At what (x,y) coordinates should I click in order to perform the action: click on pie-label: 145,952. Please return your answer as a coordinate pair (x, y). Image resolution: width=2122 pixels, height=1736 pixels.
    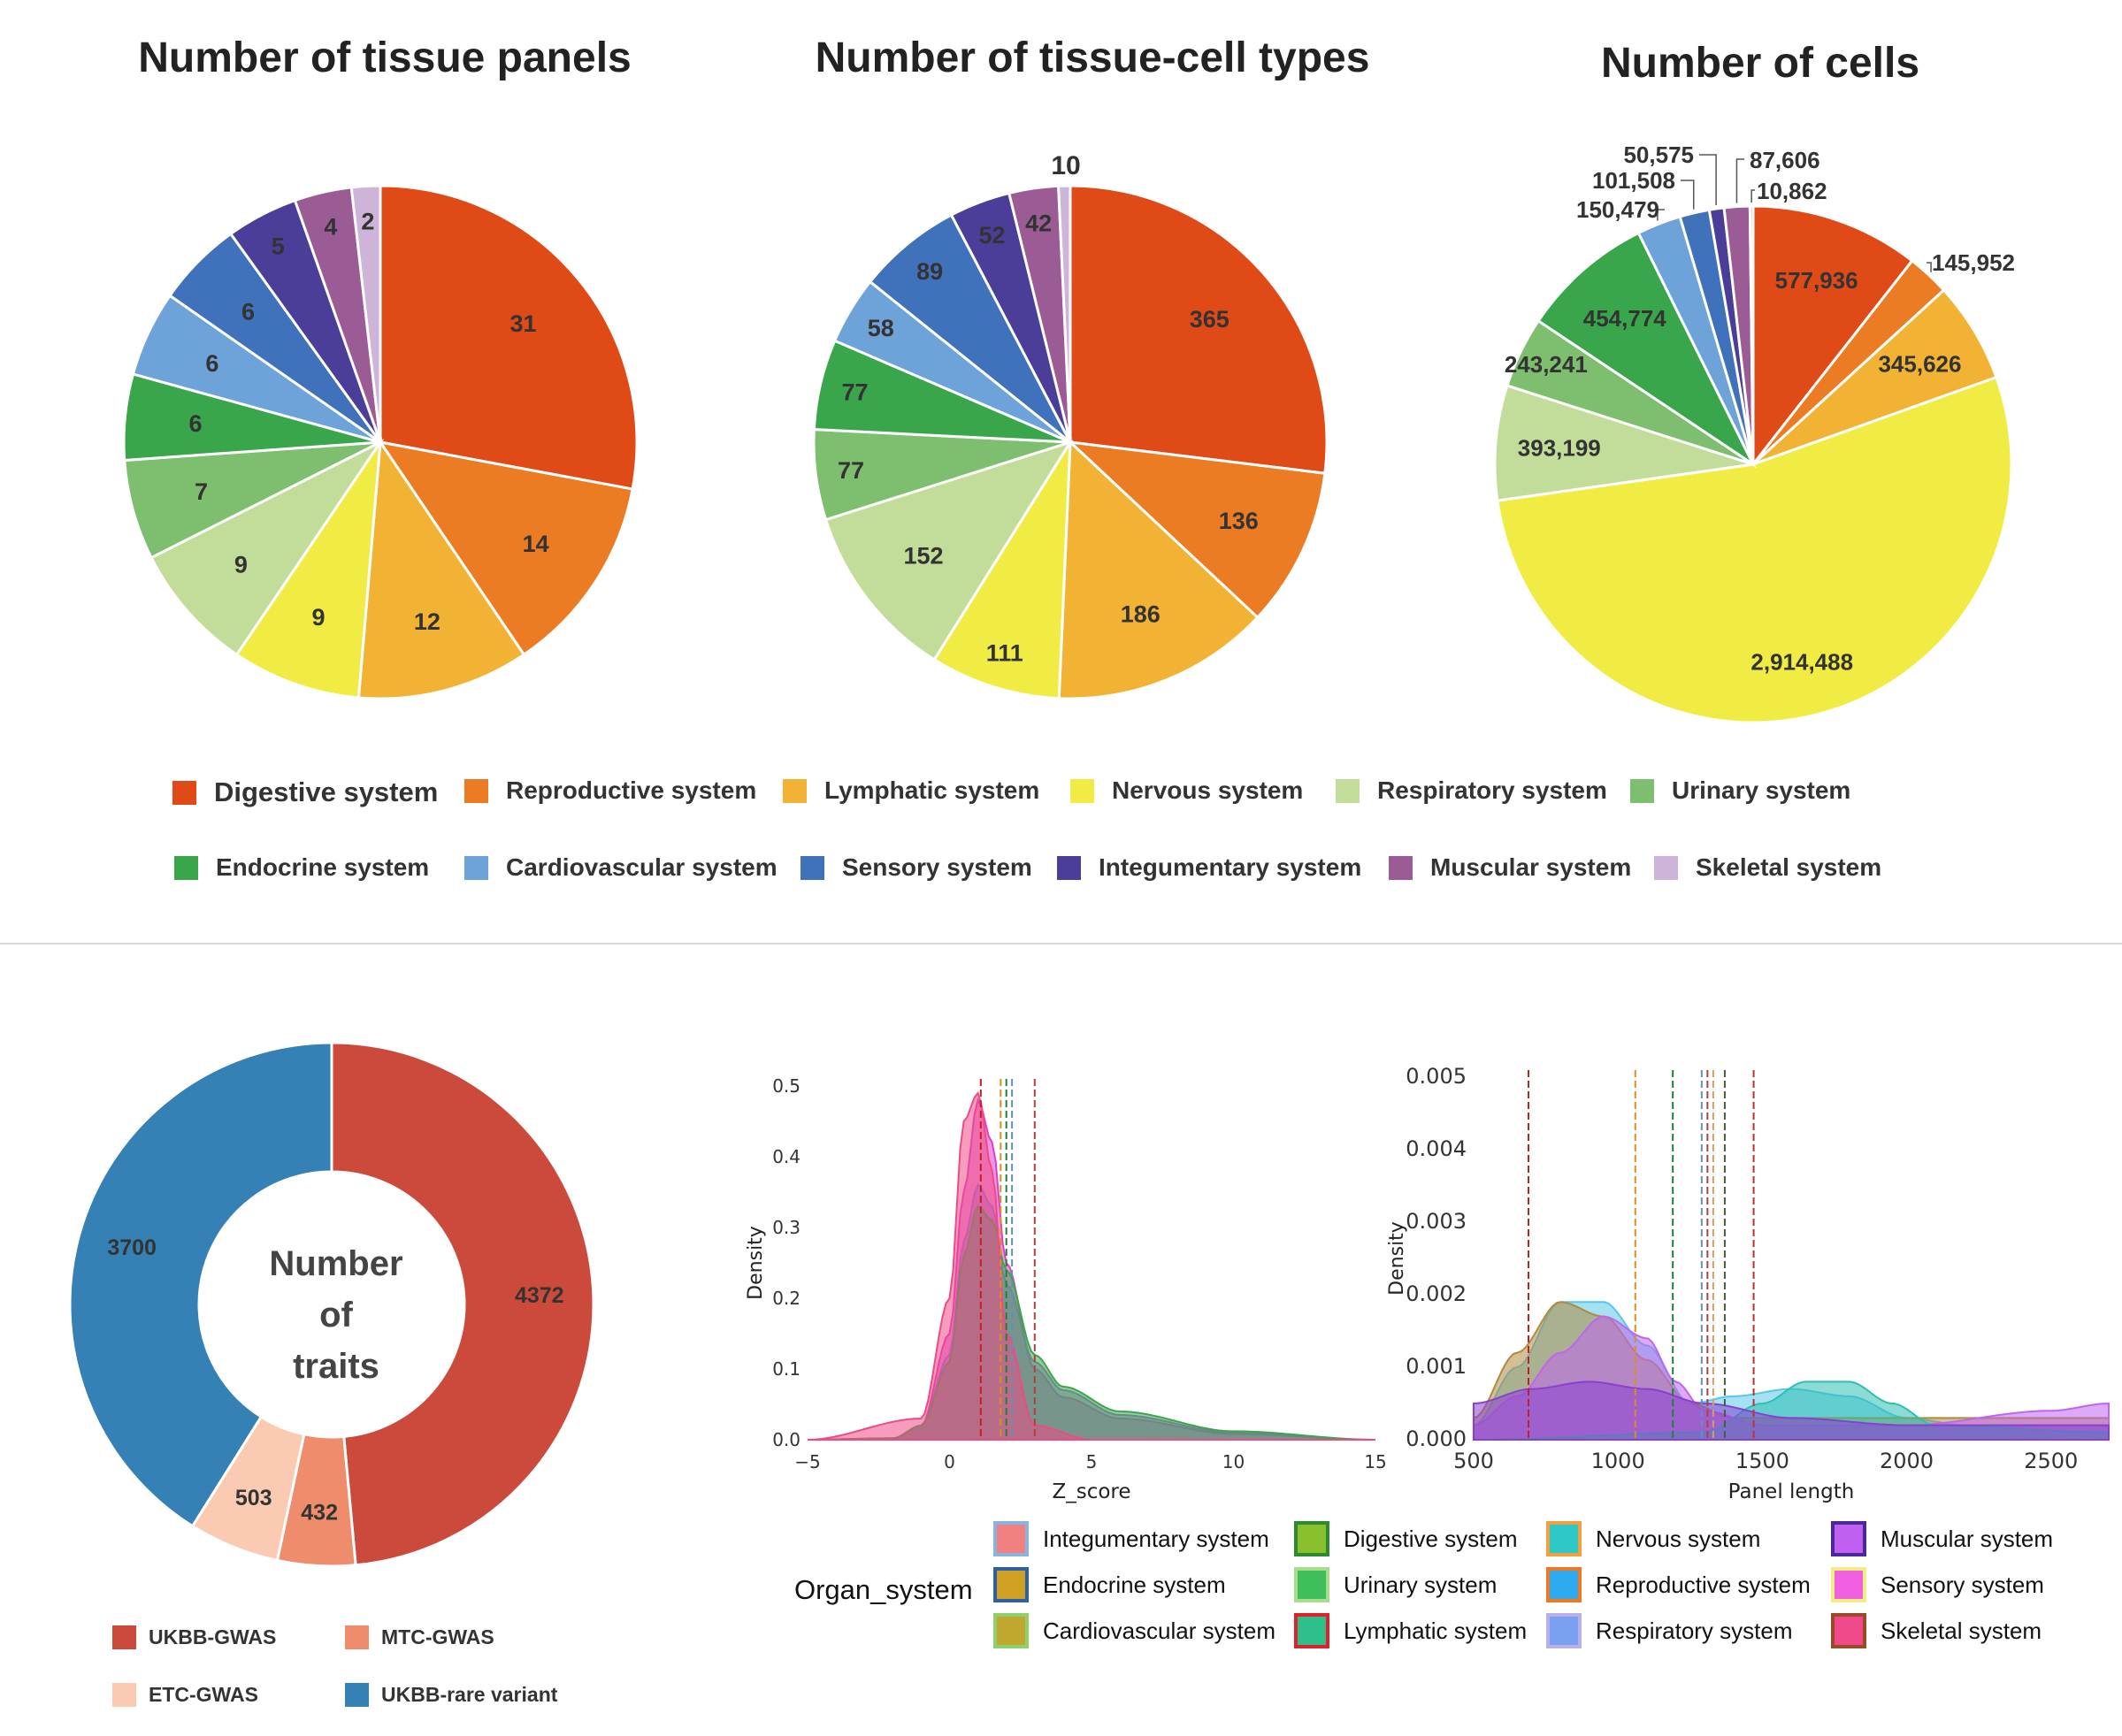
    Looking at the image, I should click on (1973, 262).